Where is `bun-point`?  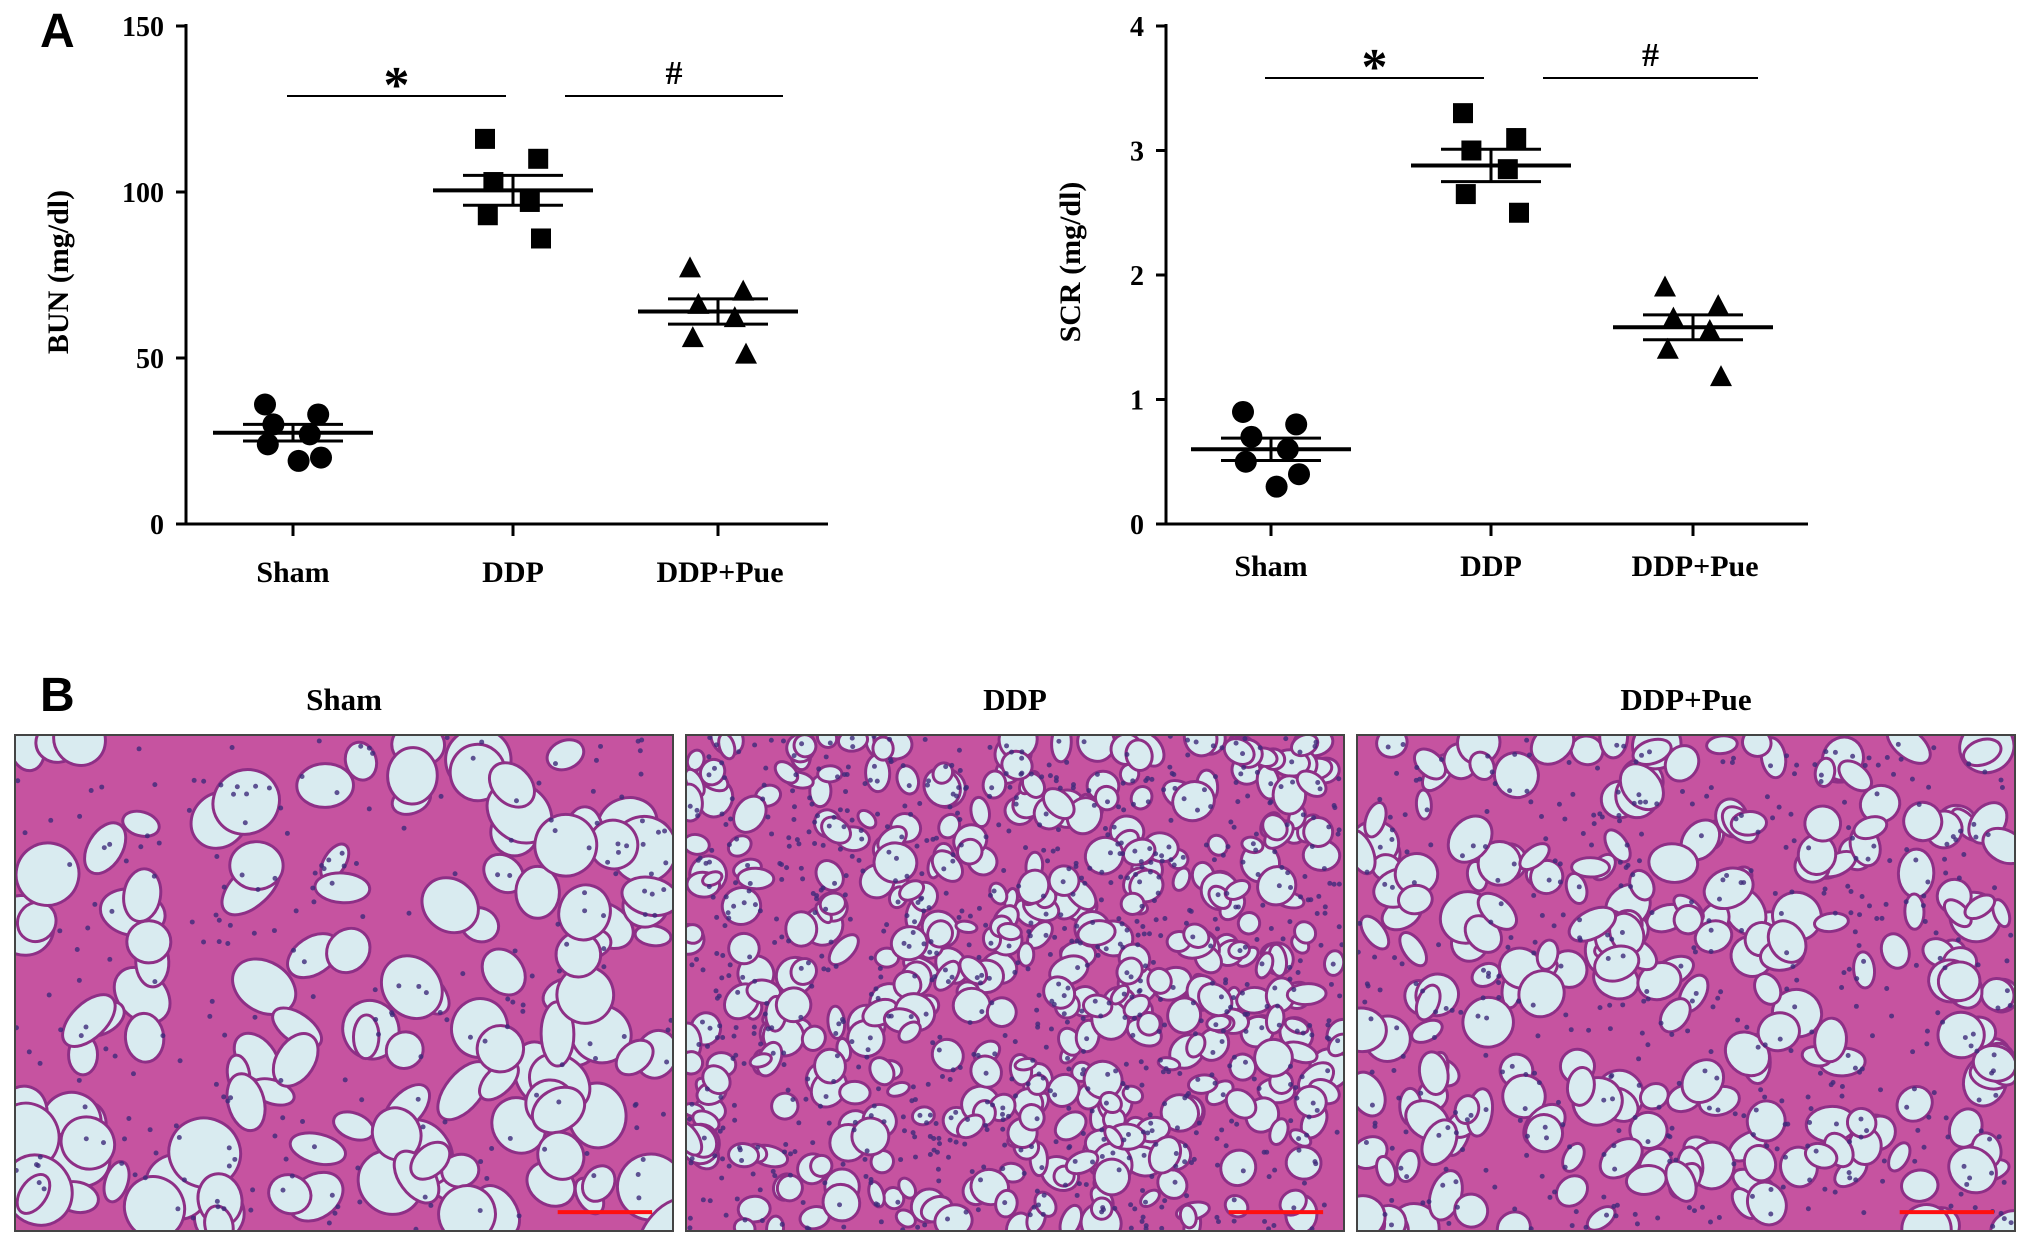 bun-point is located at coordinates (267, 444).